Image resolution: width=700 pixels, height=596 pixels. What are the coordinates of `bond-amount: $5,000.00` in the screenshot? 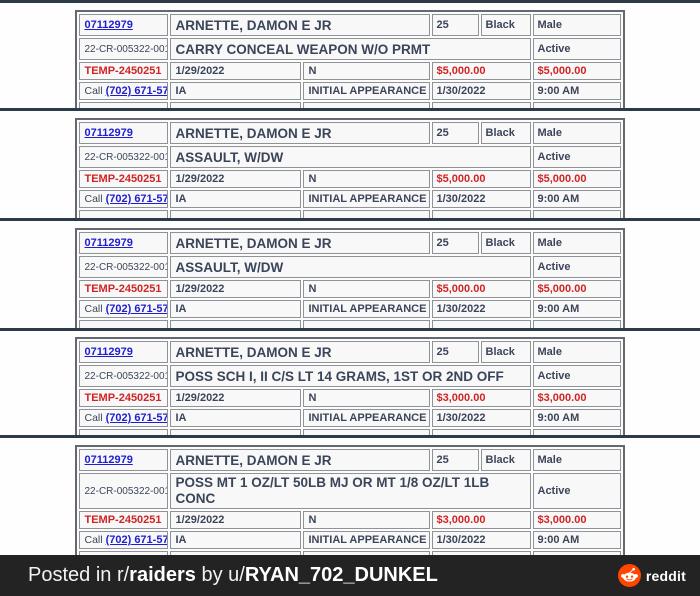 It's located at (576, 179).